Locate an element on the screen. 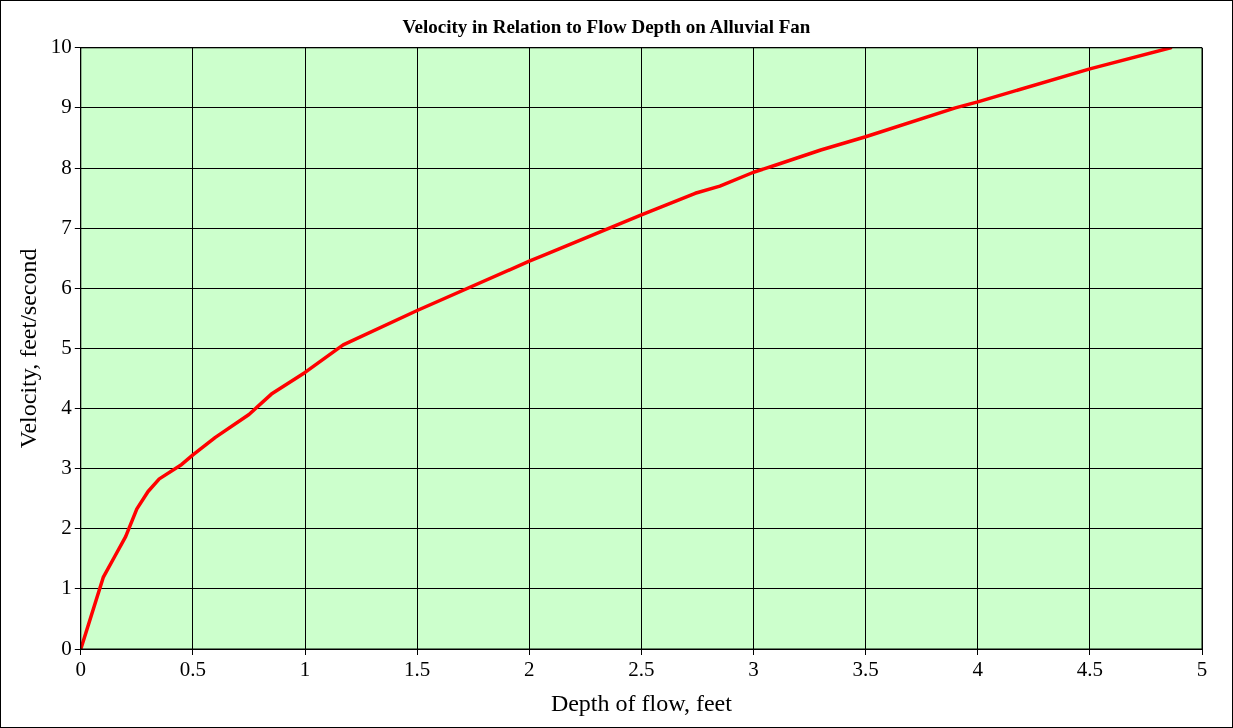  x-tick-label: 4 is located at coordinates (978, 669).